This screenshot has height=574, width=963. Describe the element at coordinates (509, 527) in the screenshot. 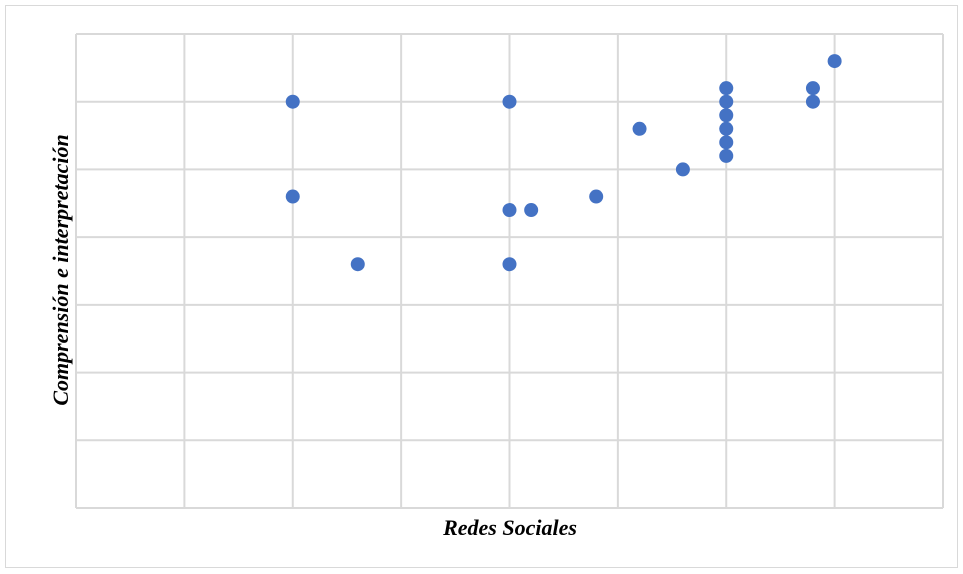

I see `x-axis-title: Redes Sociales` at that location.